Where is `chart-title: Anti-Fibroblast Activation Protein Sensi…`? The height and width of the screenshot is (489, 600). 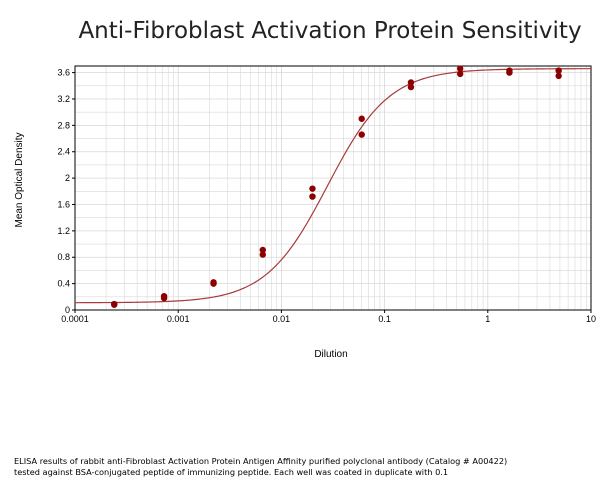
chart-title: Anti-Fibroblast Activation Protein Sensi… is located at coordinates (330, 31).